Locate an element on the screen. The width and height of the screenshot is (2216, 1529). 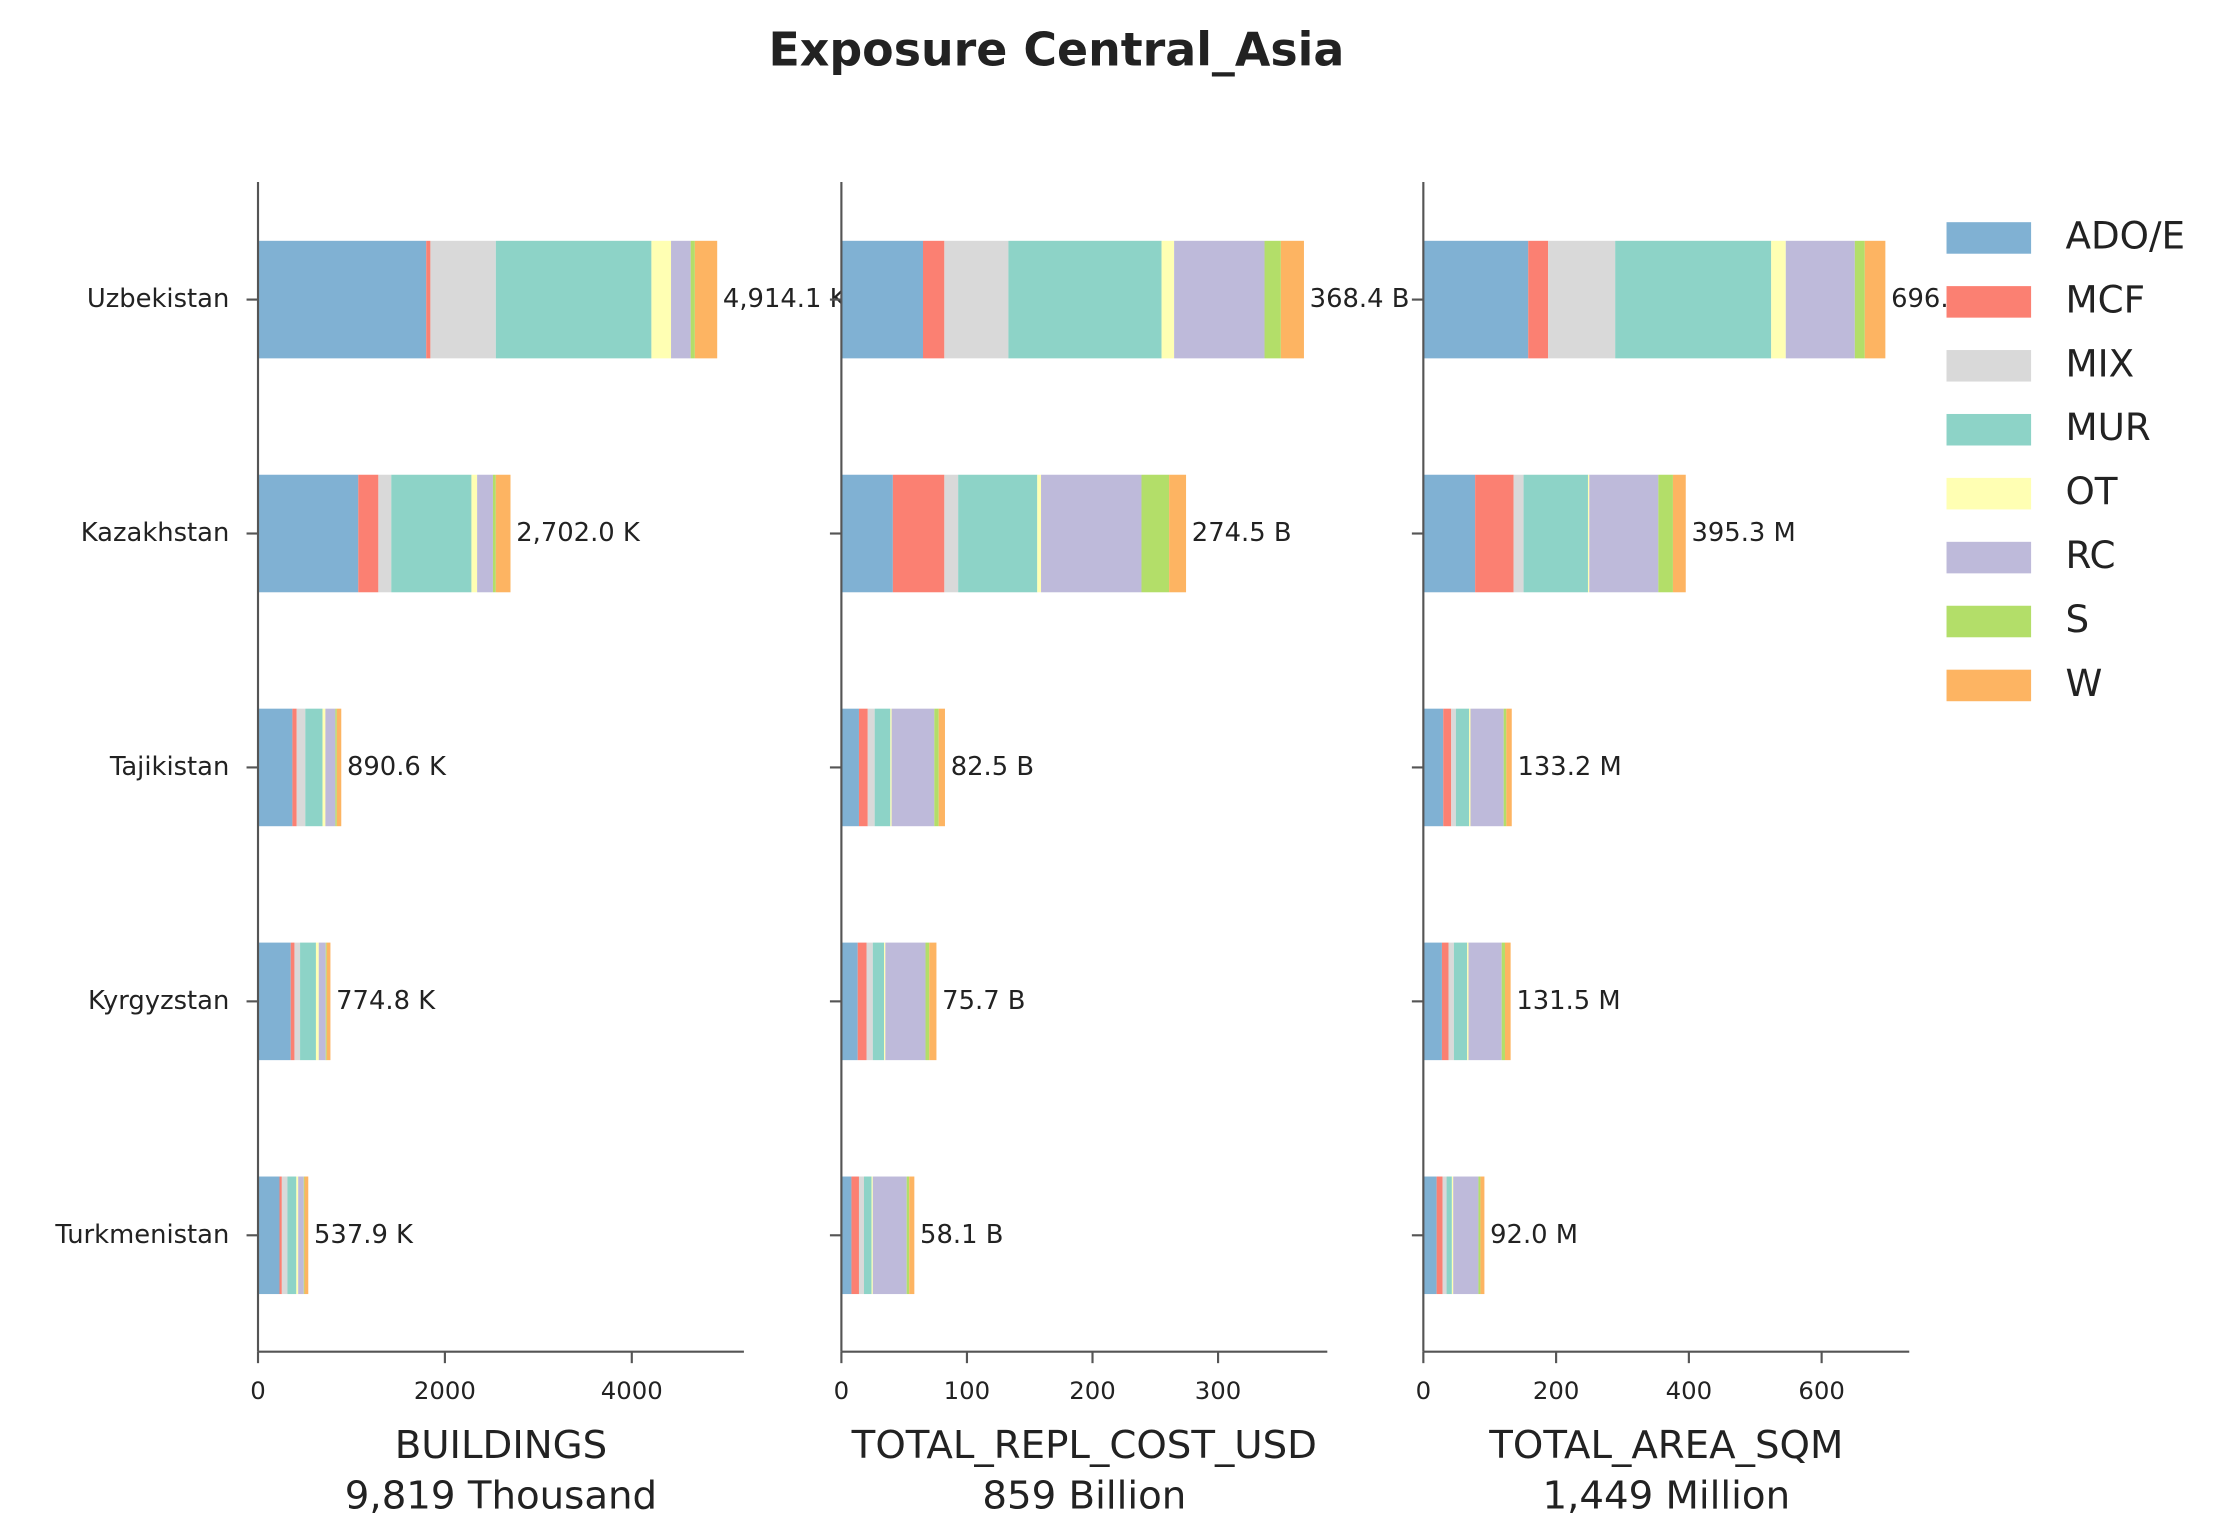
x-tick-label: 400 is located at coordinates (1689, 1390).